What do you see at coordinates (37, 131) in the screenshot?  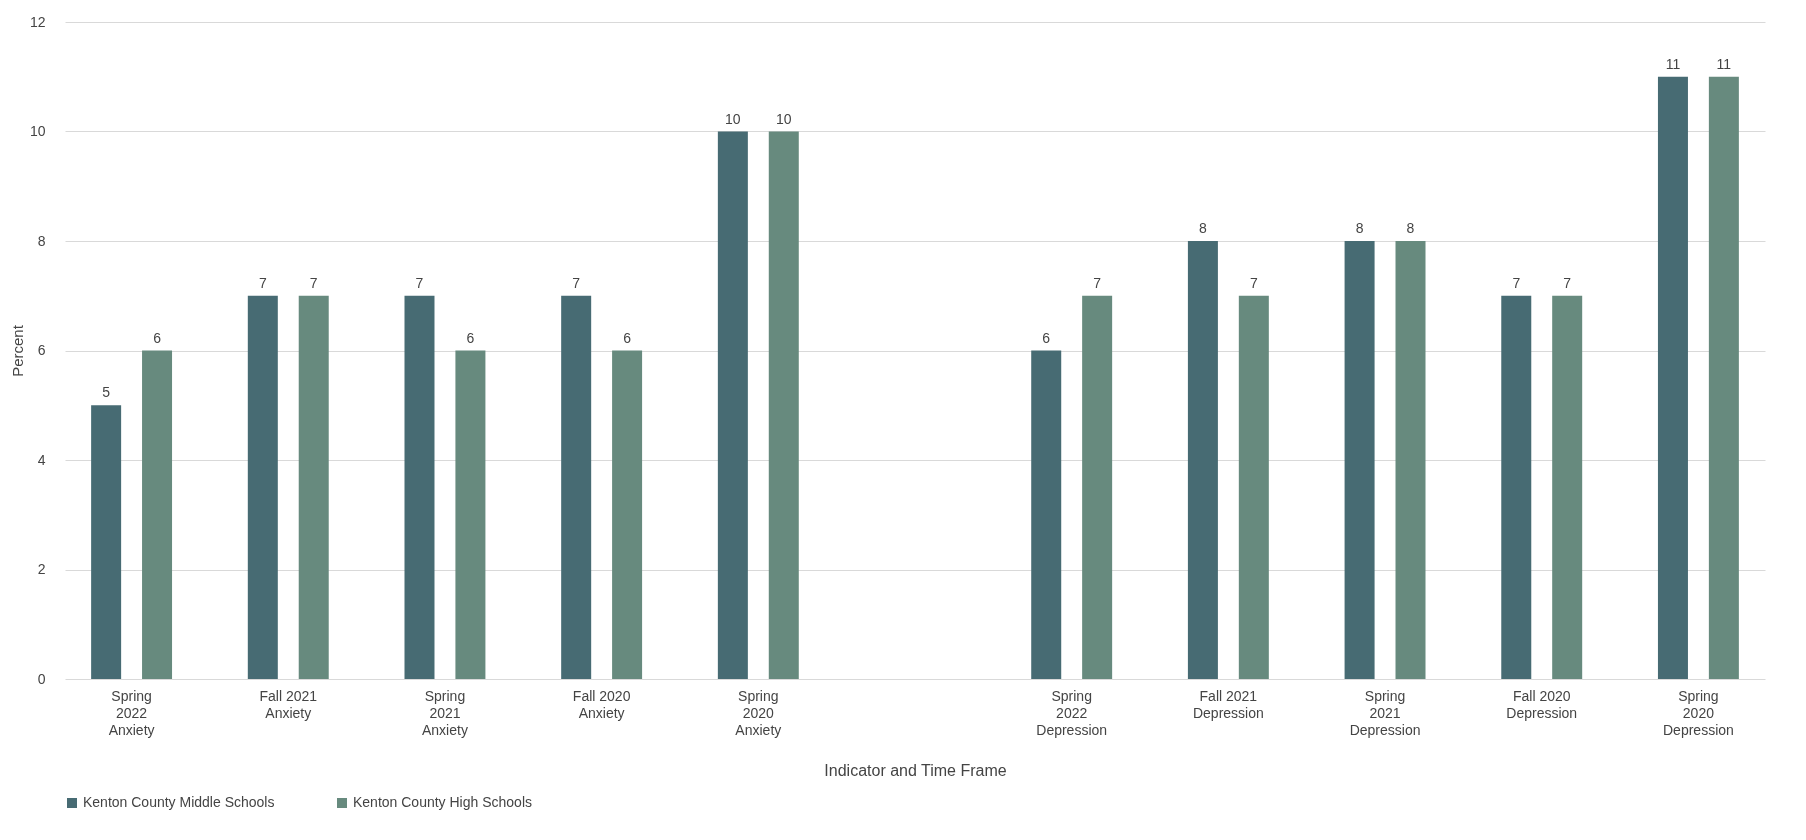 I see `y-tick-label: 10` at bounding box center [37, 131].